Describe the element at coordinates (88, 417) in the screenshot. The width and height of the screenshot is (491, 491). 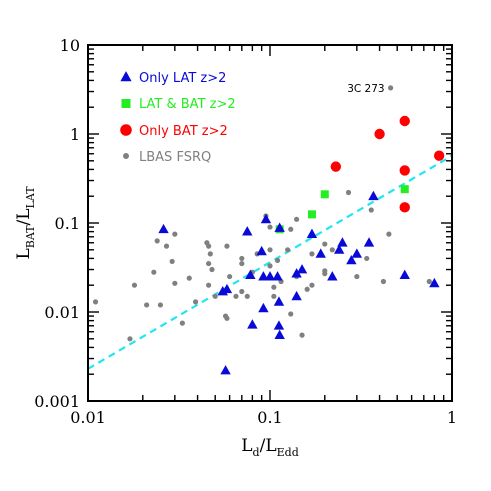
I see `x-tick-label: 0.01` at that location.